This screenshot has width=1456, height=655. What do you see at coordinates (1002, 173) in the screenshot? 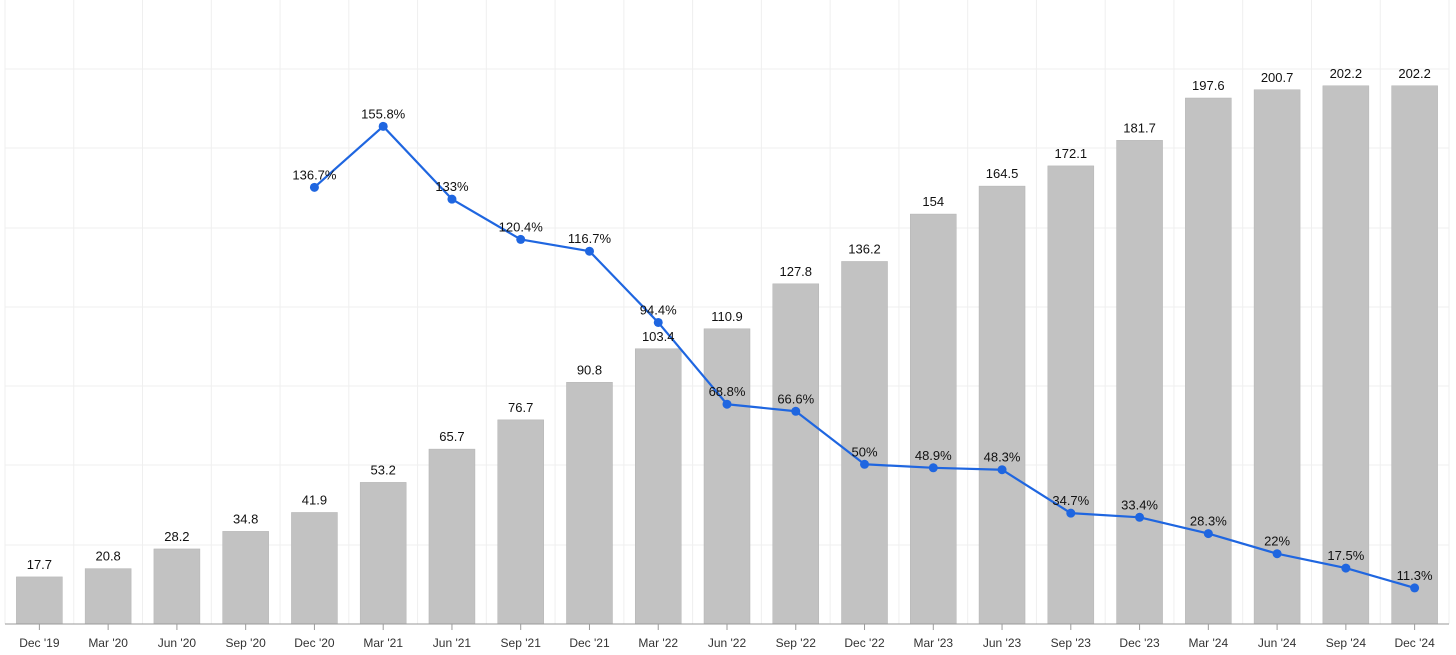
I see `bar-value-label: 164.5` at bounding box center [1002, 173].